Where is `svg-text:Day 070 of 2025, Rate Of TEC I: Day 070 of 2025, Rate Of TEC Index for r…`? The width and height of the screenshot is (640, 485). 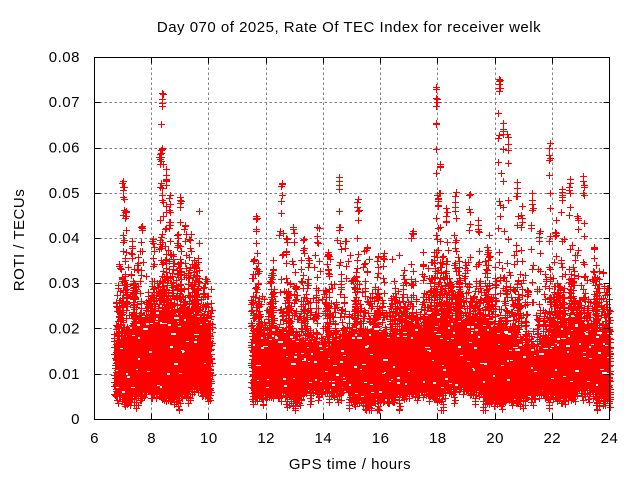
svg-text:Day 070 of 2025, Rate Of TEC I: Day 070 of 2025, Rate Of TEC Index for r… is located at coordinates (349, 27).